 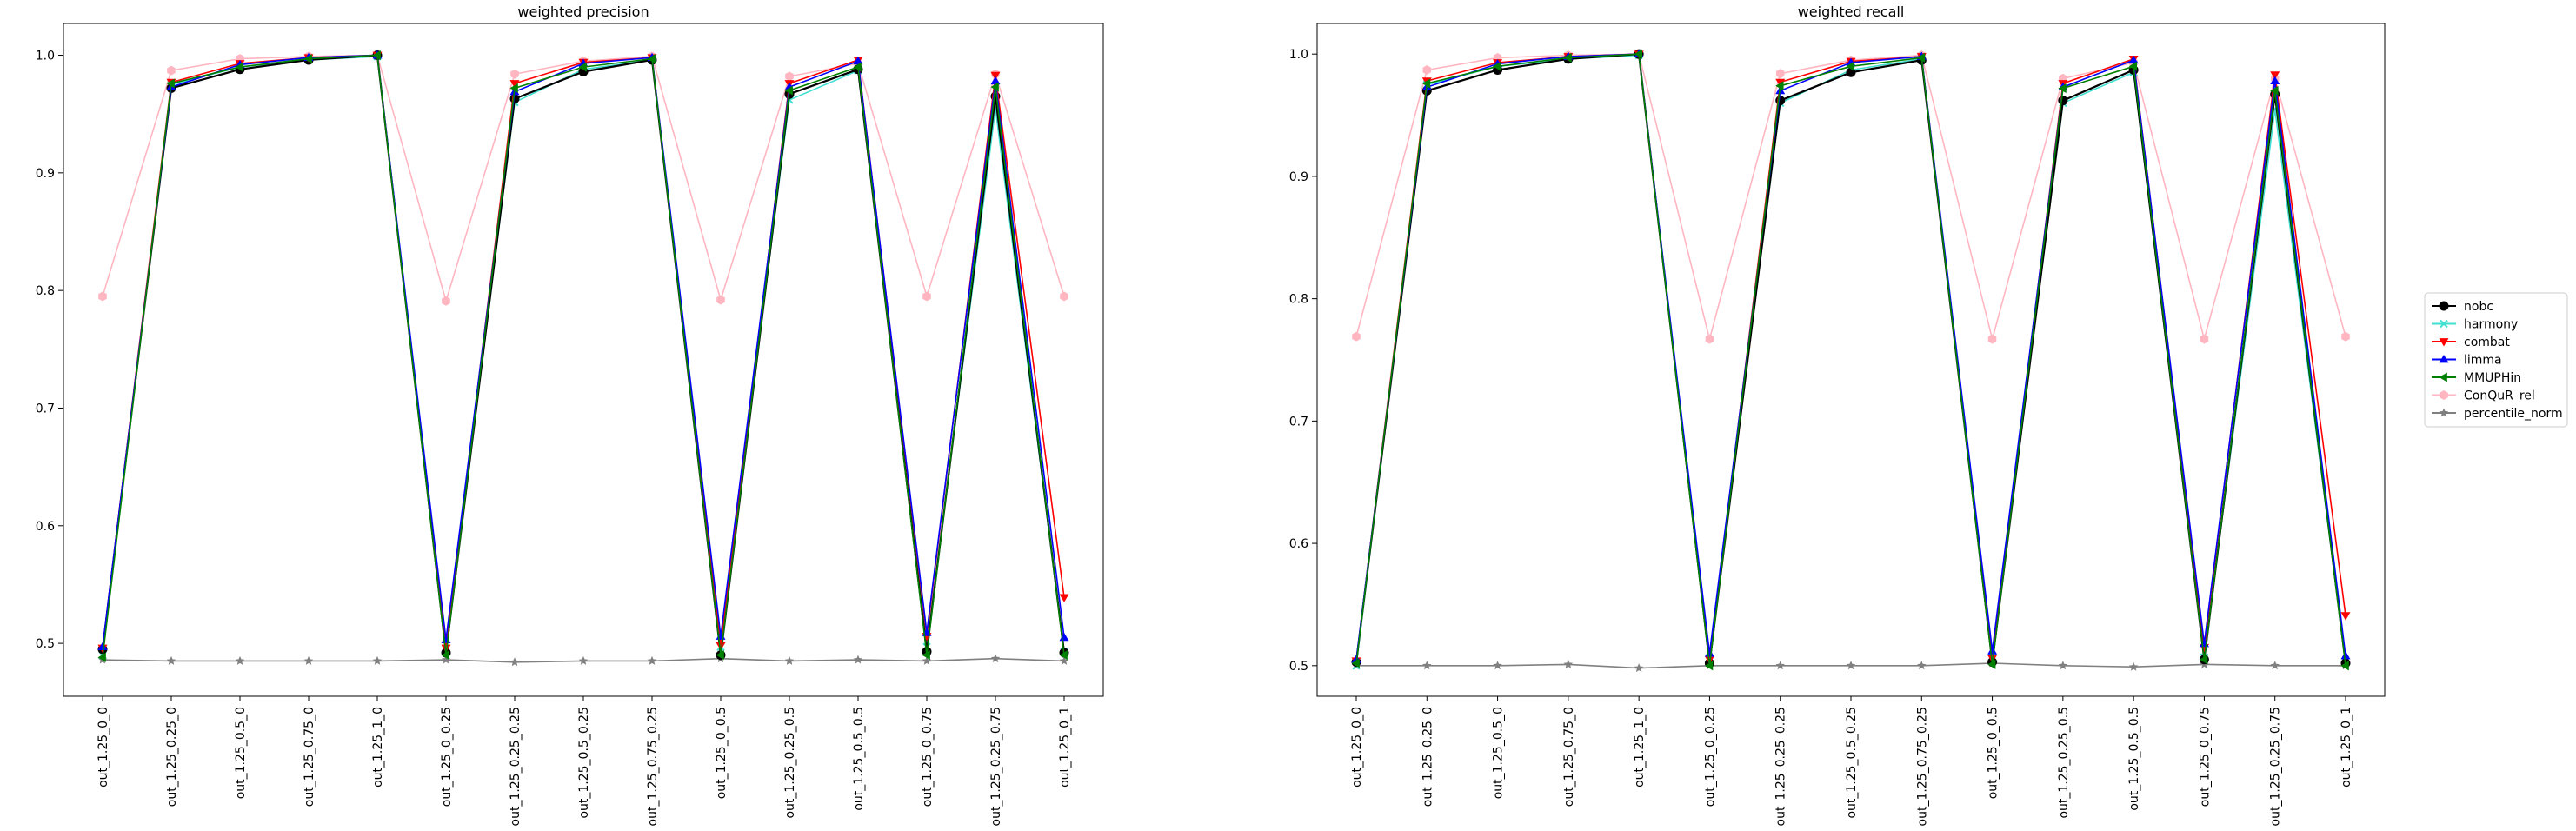 What do you see at coordinates (2462, 307) in the screenshot?
I see `legend-entry-nobc: nobc` at bounding box center [2462, 307].